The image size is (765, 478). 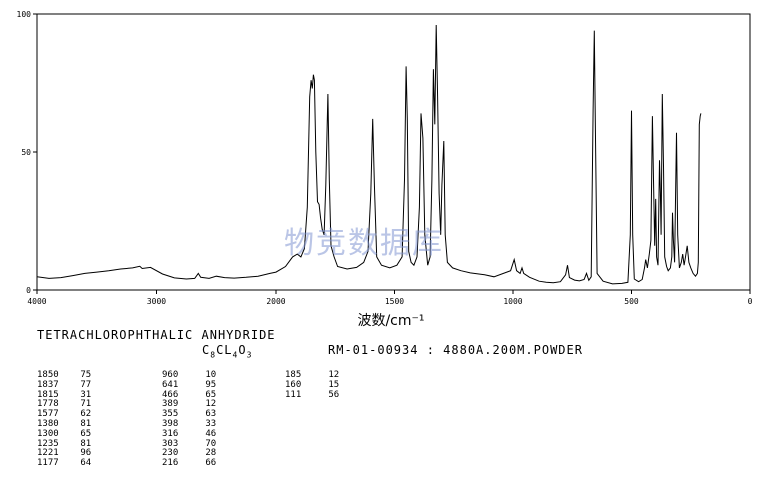 What do you see at coordinates (24, 14) in the screenshot?
I see `y-tick-label: 100` at bounding box center [24, 14].